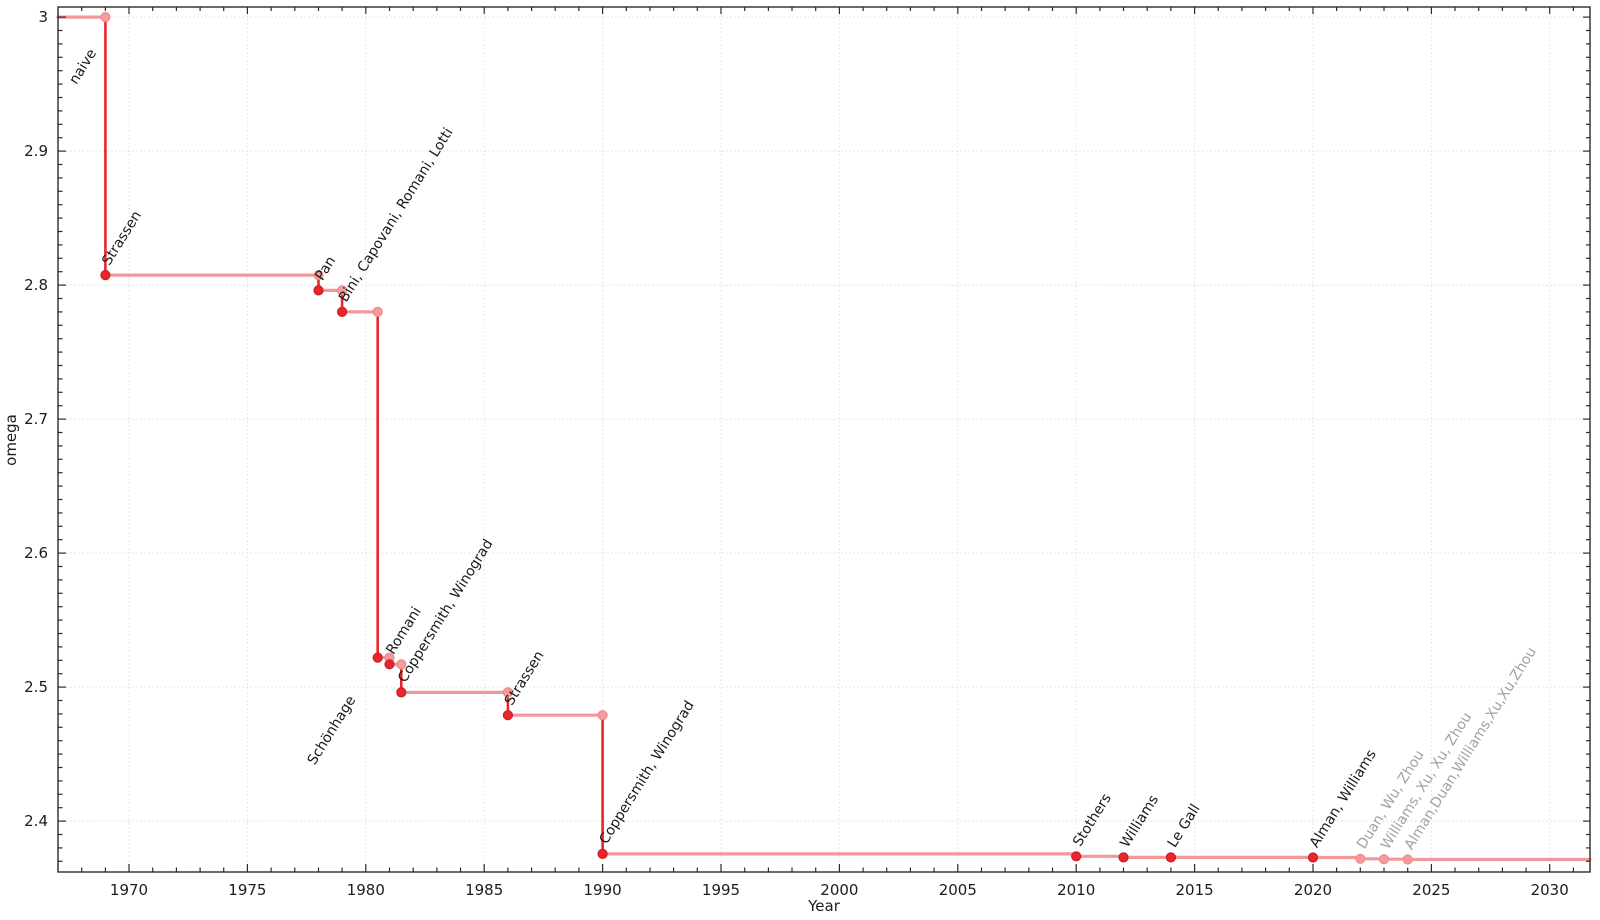 This screenshot has width=1600, height=920. What do you see at coordinates (603, 890) in the screenshot?
I see `x-tick-label: 1990` at bounding box center [603, 890].